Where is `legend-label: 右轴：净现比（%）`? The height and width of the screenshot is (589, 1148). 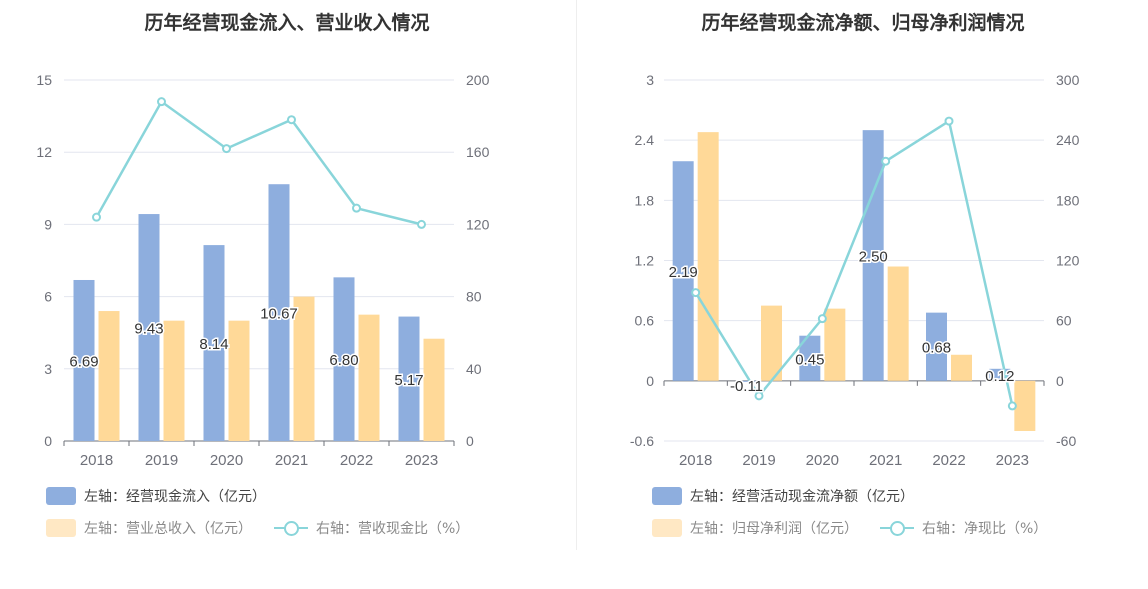 legend-label: 右轴：净现比（%） is located at coordinates (985, 529).